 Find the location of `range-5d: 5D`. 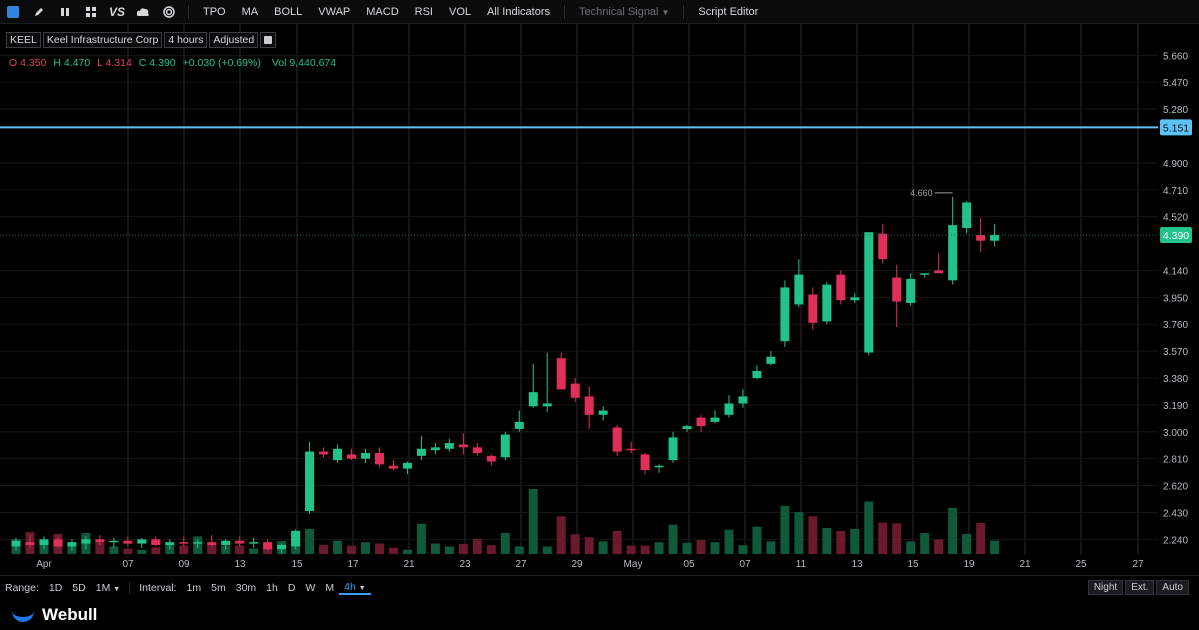

range-5d: 5D is located at coordinates (79, 587).